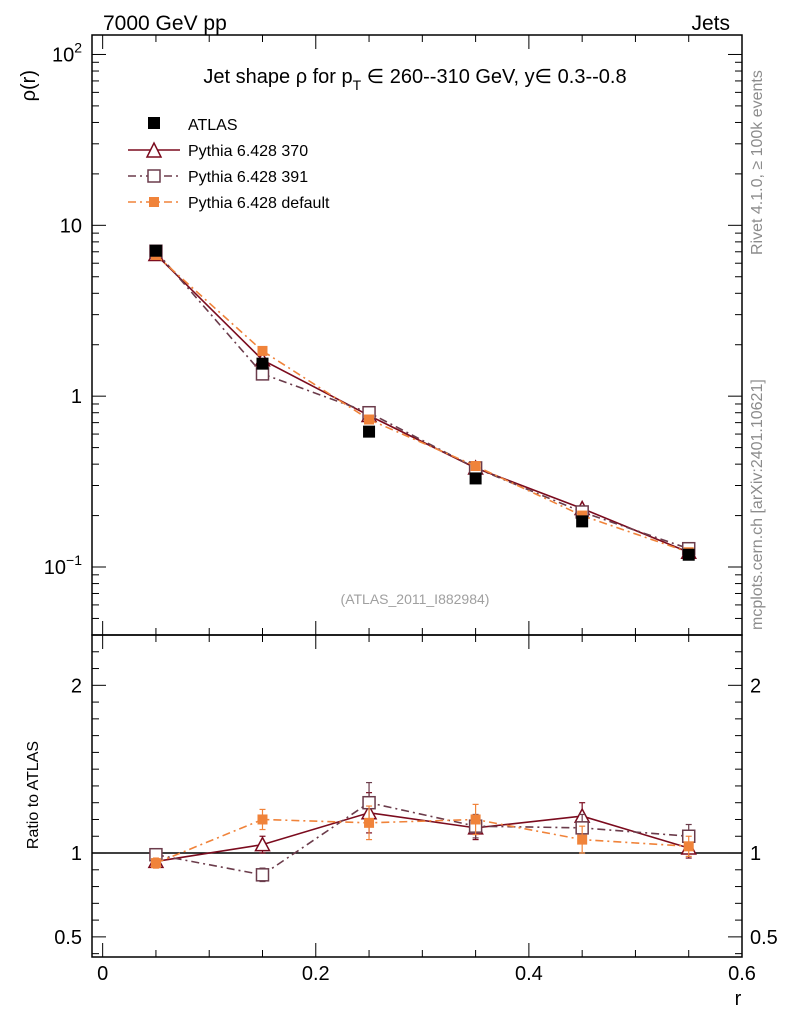  I want to click on ratio-tick-label-right: 0.5, so click(764, 938).